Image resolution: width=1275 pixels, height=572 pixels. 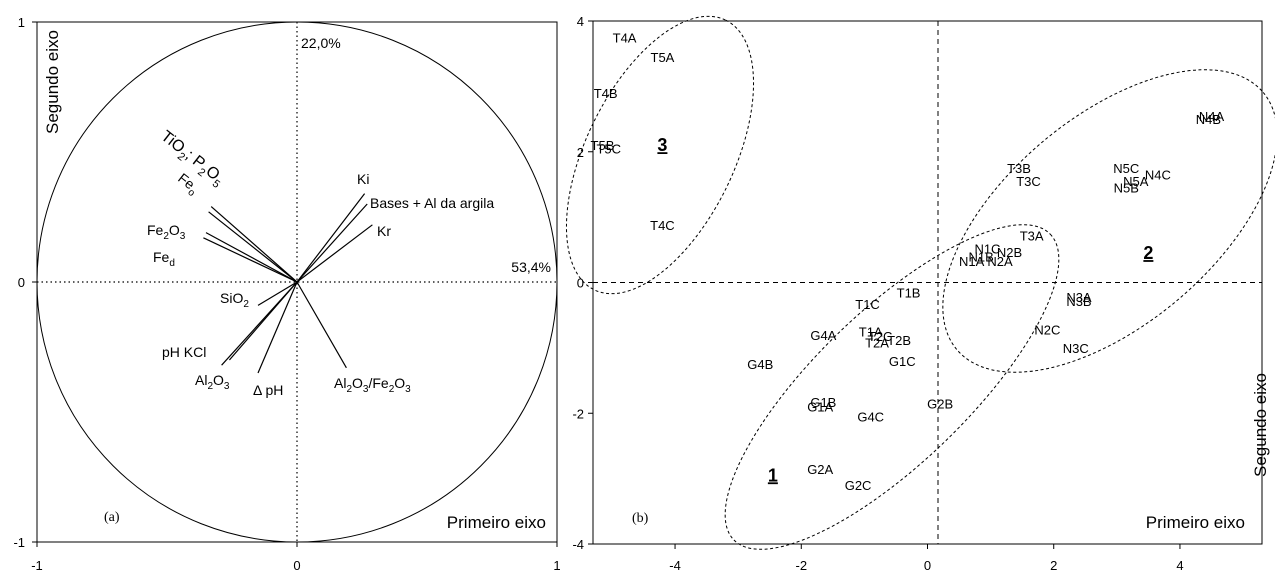 What do you see at coordinates (675, 565) in the screenshot?
I see `panel-b-xtick-label: -4` at bounding box center [675, 565].